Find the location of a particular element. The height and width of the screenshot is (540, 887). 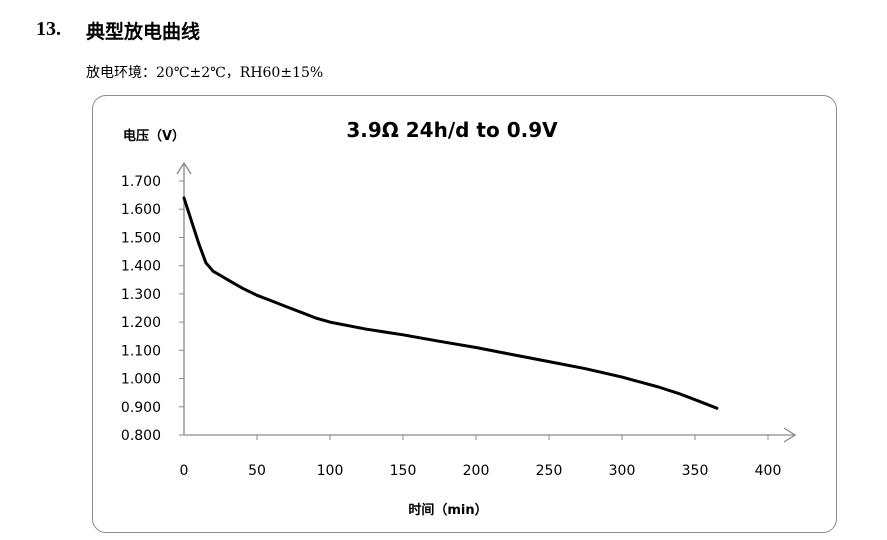

x-tick-label: 250 is located at coordinates (549, 471).